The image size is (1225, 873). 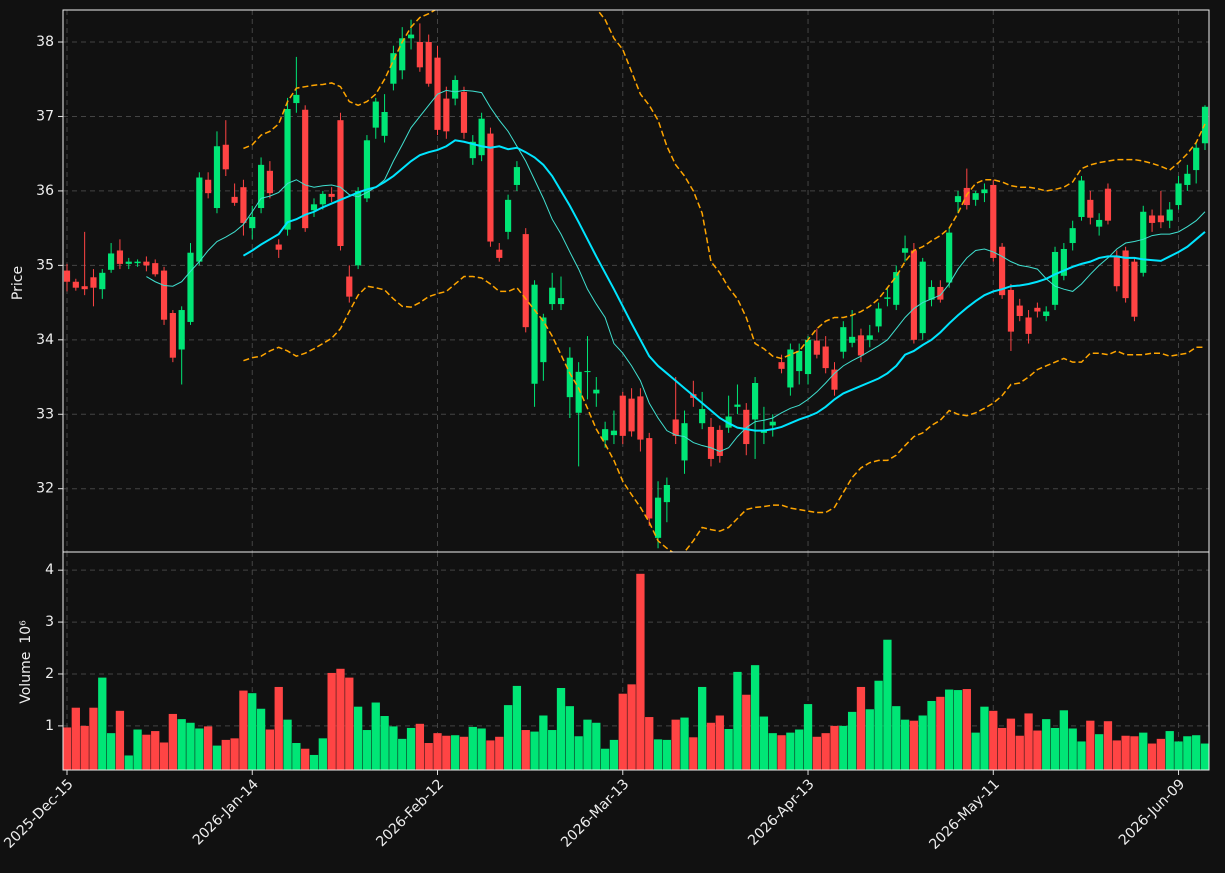 What do you see at coordinates (49, 570) in the screenshot?
I see `y-tick-label: 4` at bounding box center [49, 570].